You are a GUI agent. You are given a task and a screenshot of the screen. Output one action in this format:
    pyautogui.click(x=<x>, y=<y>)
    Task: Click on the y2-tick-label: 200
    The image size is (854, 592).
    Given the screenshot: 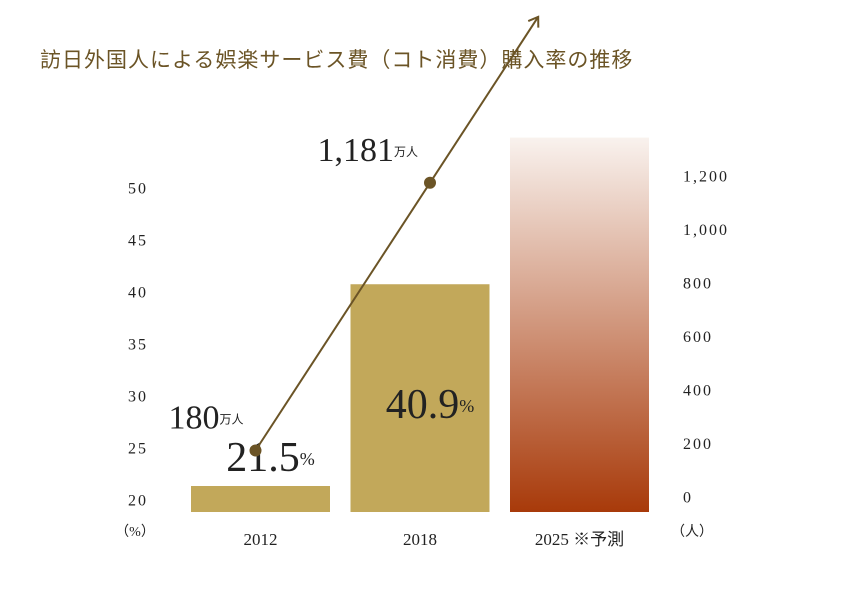 What is the action you would take?
    pyautogui.click(x=698, y=444)
    